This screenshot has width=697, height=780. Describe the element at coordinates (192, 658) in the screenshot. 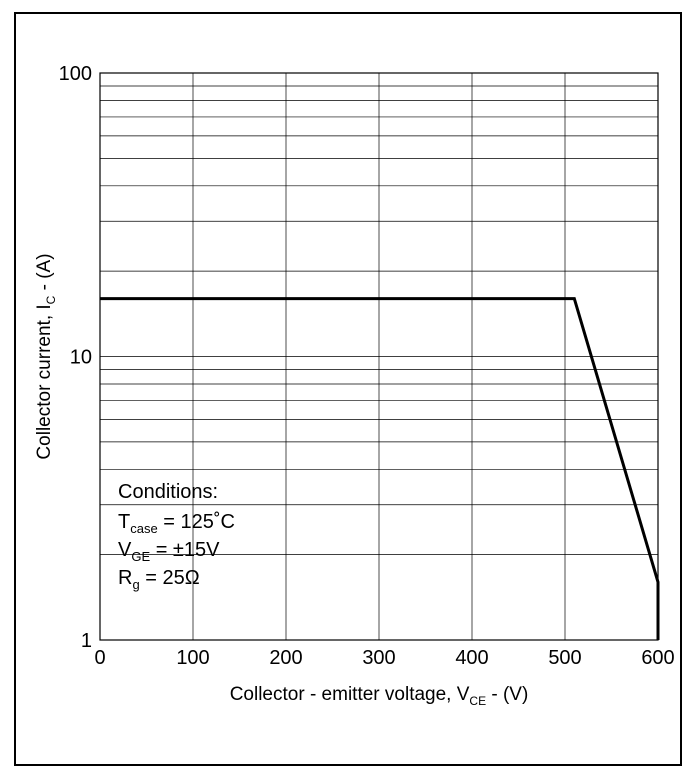

I see `x-tick-label: 100` at that location.